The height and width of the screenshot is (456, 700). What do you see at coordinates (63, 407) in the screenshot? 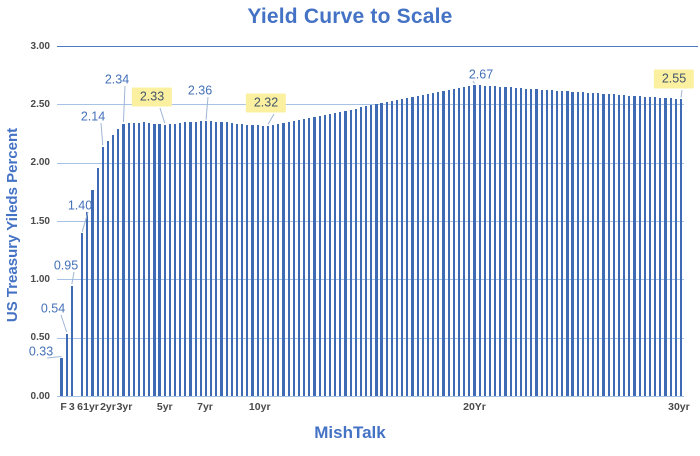
I see `x-axis-tick-label: F` at bounding box center [63, 407].